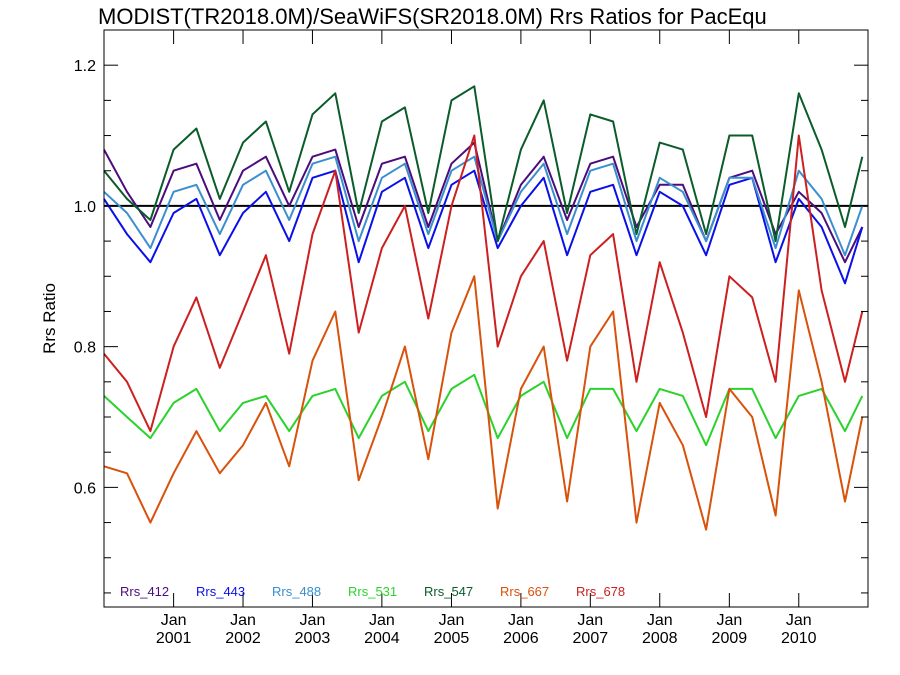 The image size is (900, 675). I want to click on legend-item-rrs-531: Rrs_531, so click(372, 591).